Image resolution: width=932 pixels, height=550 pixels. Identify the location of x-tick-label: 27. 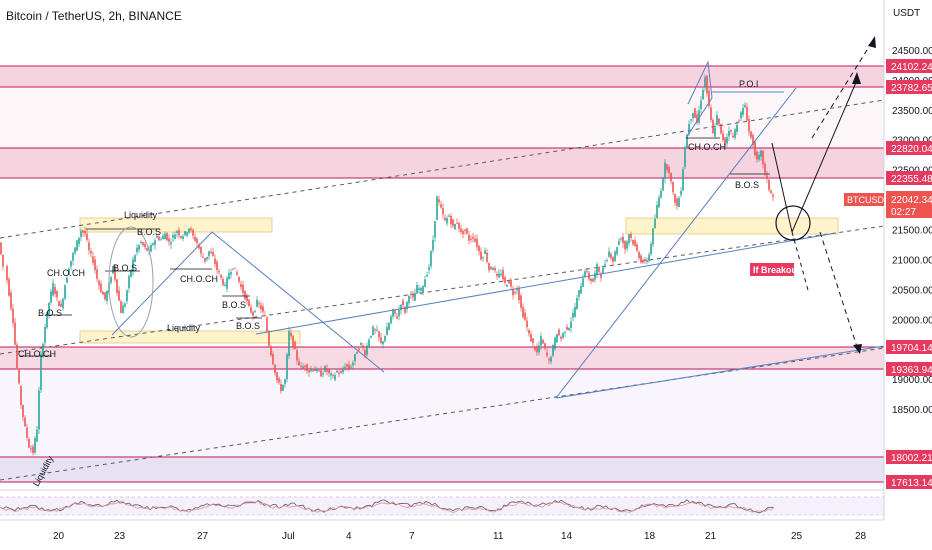
(203, 536).